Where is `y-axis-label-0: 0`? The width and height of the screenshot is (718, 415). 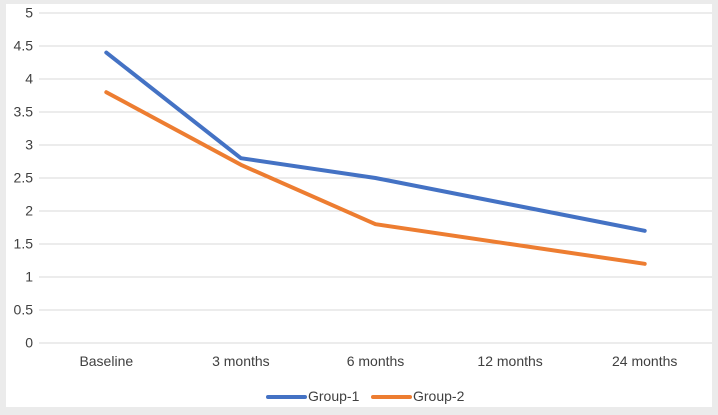 y-axis-label-0: 0 is located at coordinates (29, 343).